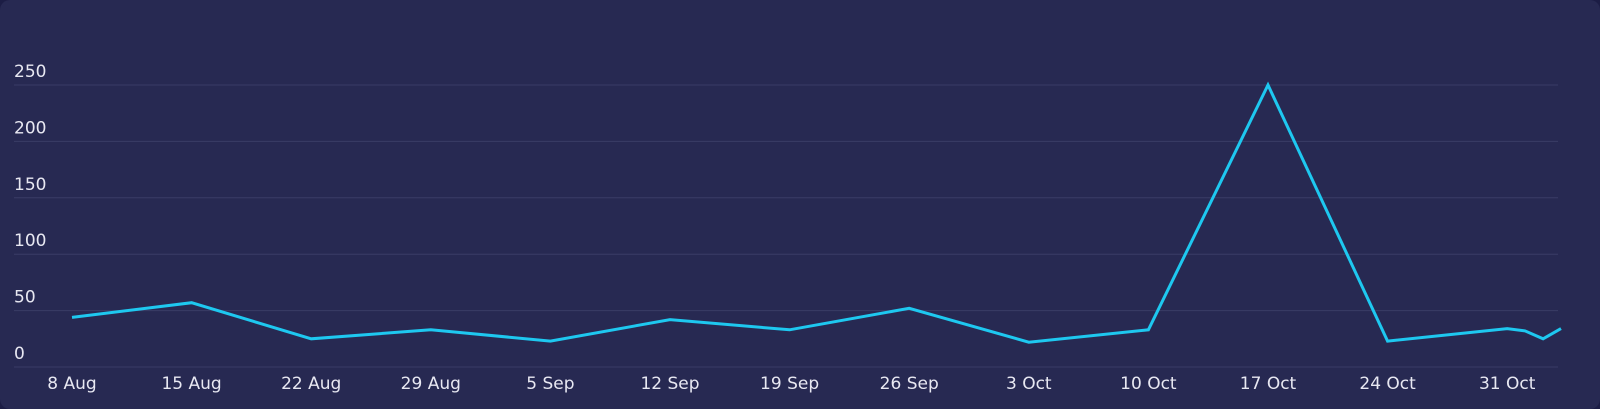 The image size is (1600, 409). I want to click on y-tick-label: 50, so click(25, 298).